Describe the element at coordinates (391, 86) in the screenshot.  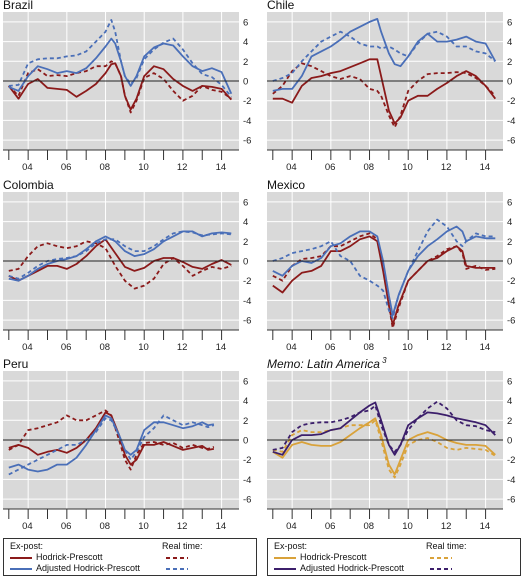
I see `chart-panel-chile: Chile -6 -4 -2 0 2 4 6 04 06 08 10 12 14` at that location.